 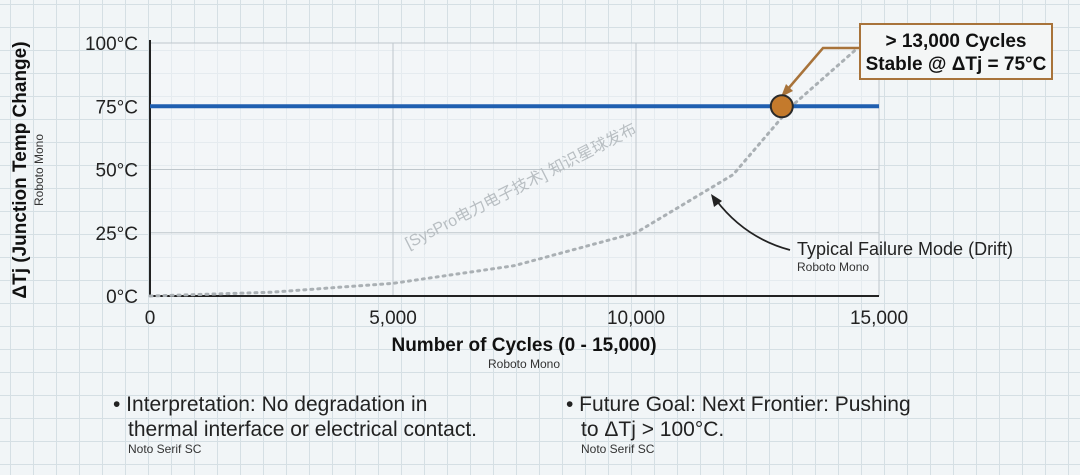 I want to click on x-axis-subtitle: Roboto Mono, so click(x=524, y=364).